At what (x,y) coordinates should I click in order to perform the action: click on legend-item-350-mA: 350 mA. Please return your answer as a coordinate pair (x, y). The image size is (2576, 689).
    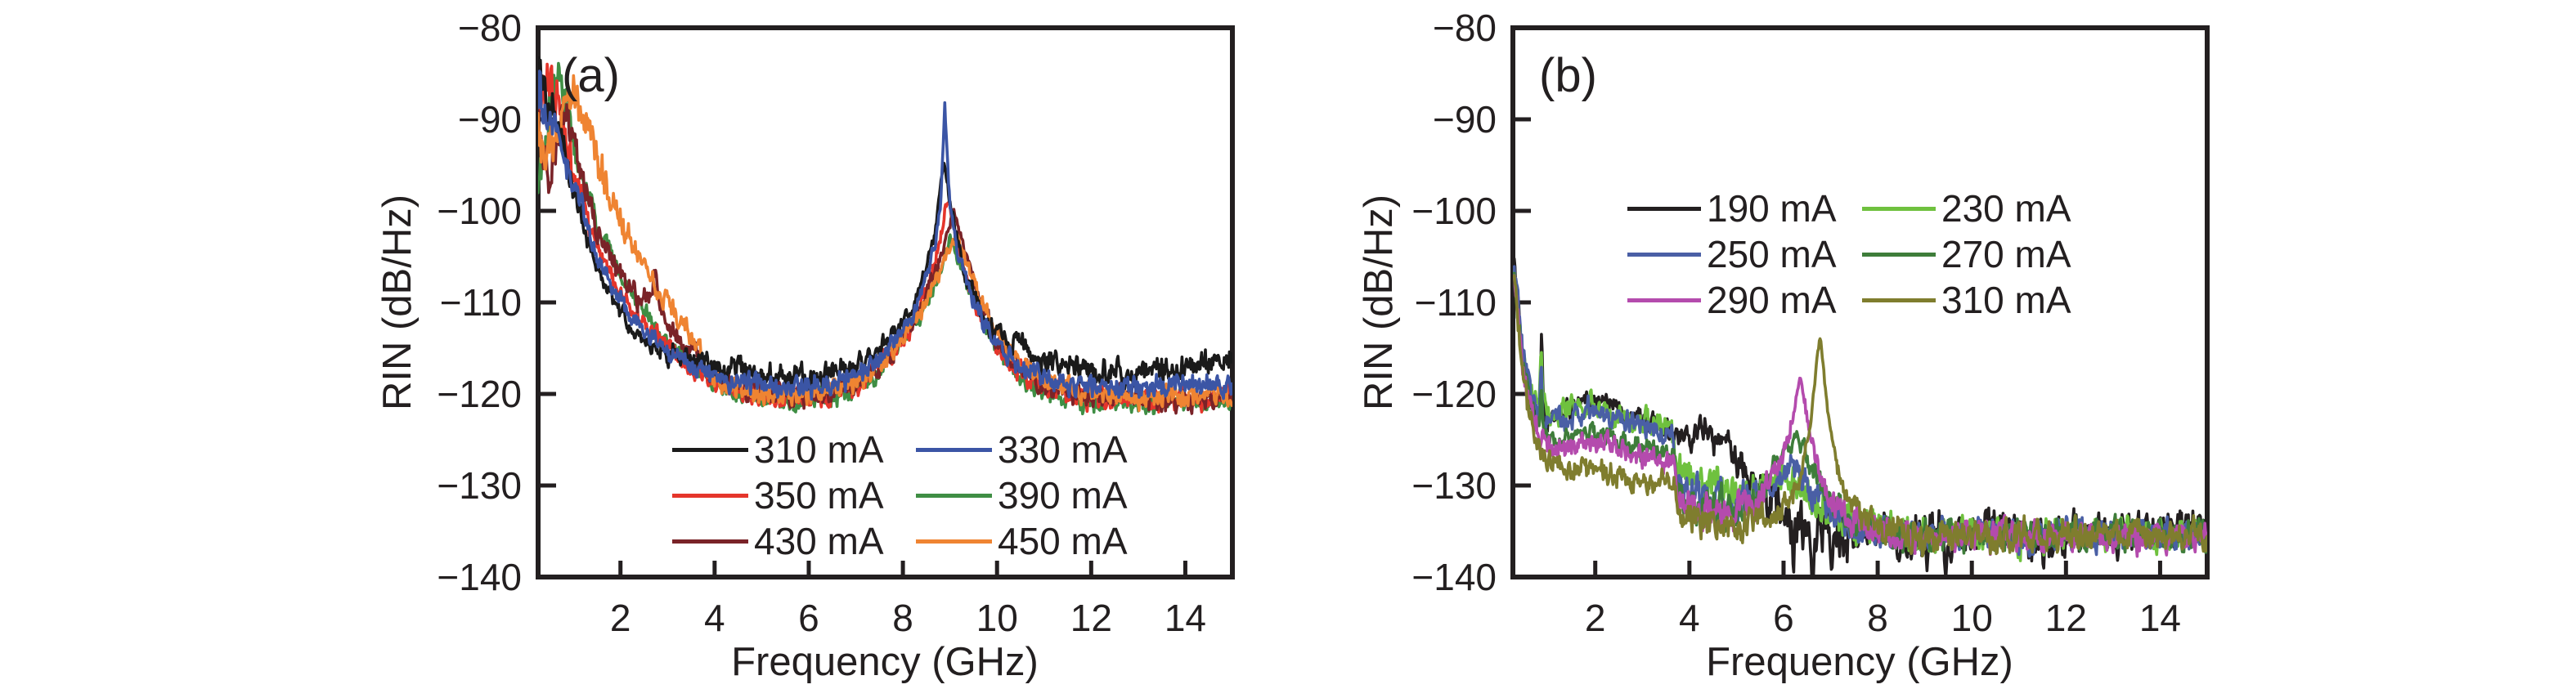
    Looking at the image, I should click on (794, 495).